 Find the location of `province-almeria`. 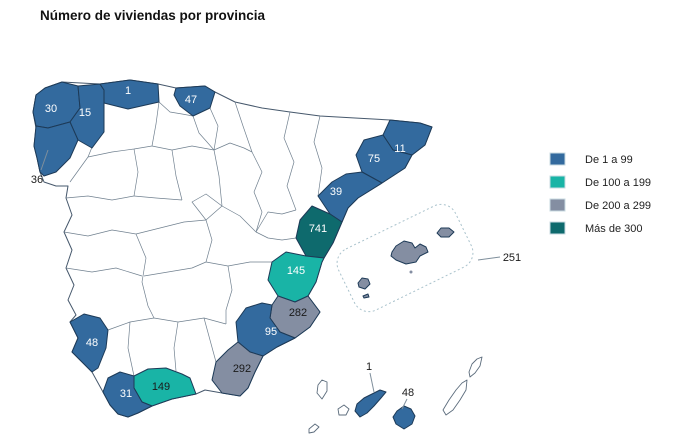

province-almeria is located at coordinates (237, 369).